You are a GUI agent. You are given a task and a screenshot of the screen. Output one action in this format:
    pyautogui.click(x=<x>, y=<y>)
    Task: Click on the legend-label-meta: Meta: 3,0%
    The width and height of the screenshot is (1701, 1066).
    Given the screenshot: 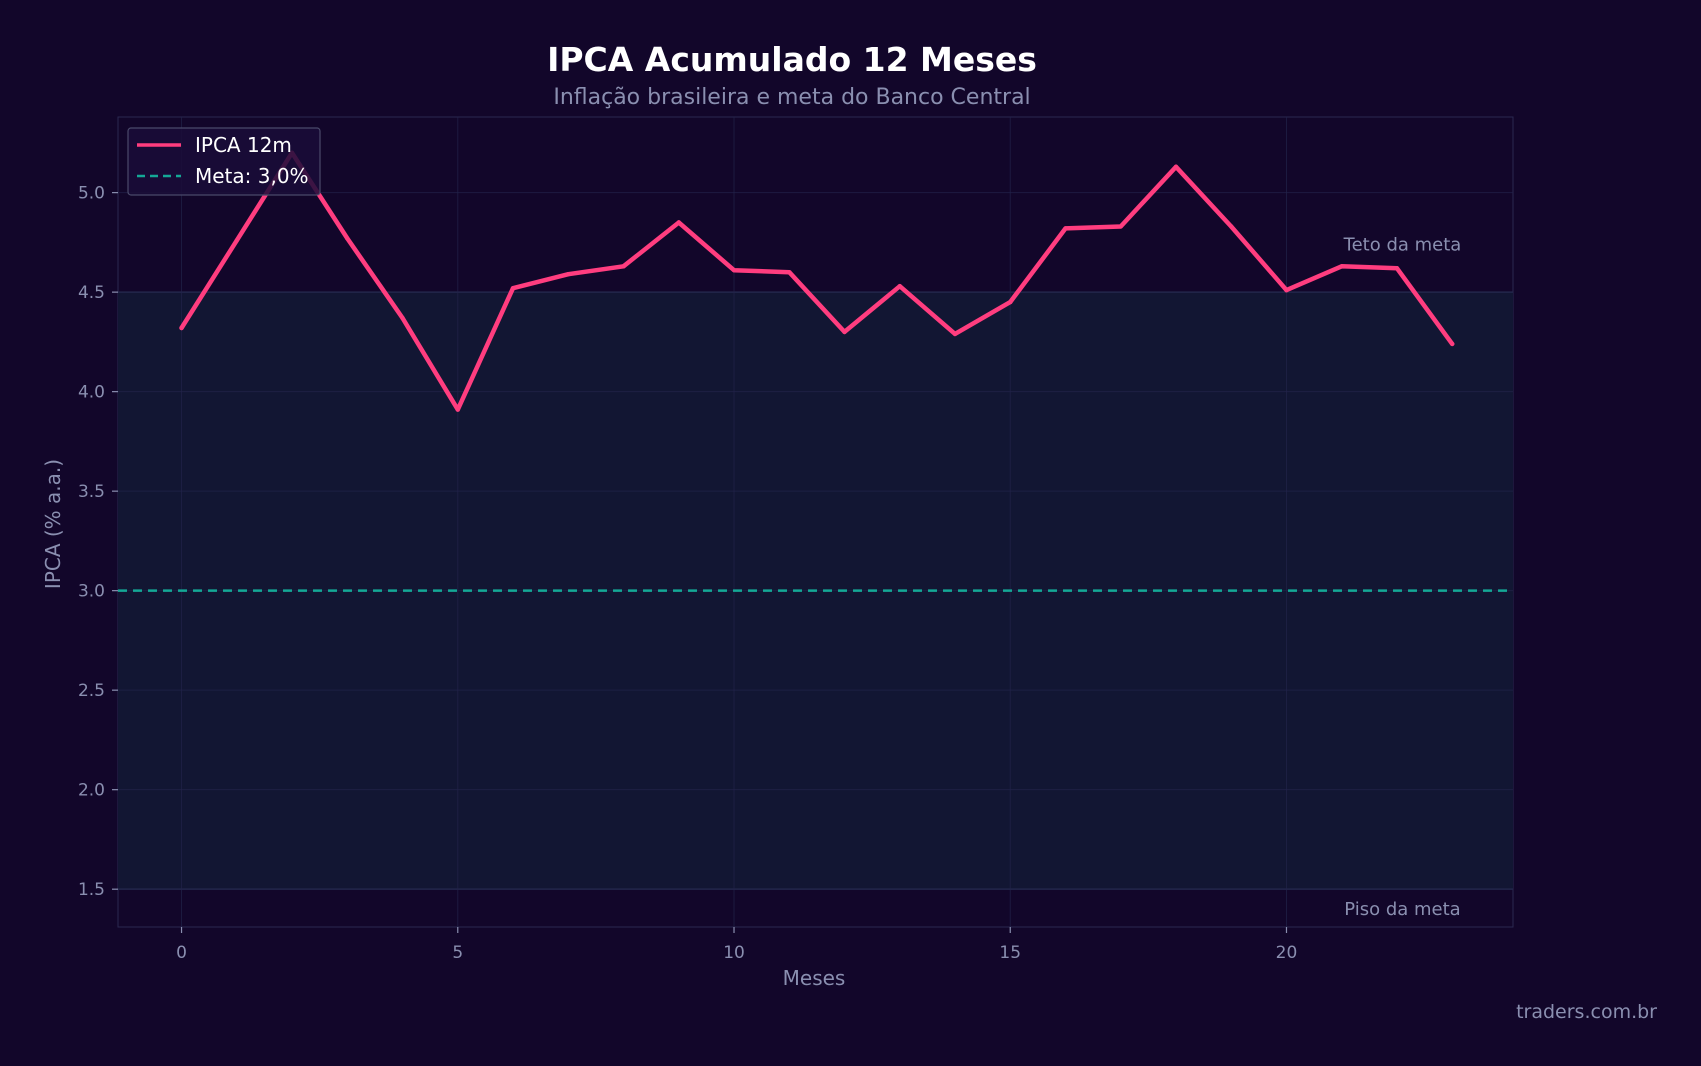 What is the action you would take?
    pyautogui.click(x=252, y=176)
    